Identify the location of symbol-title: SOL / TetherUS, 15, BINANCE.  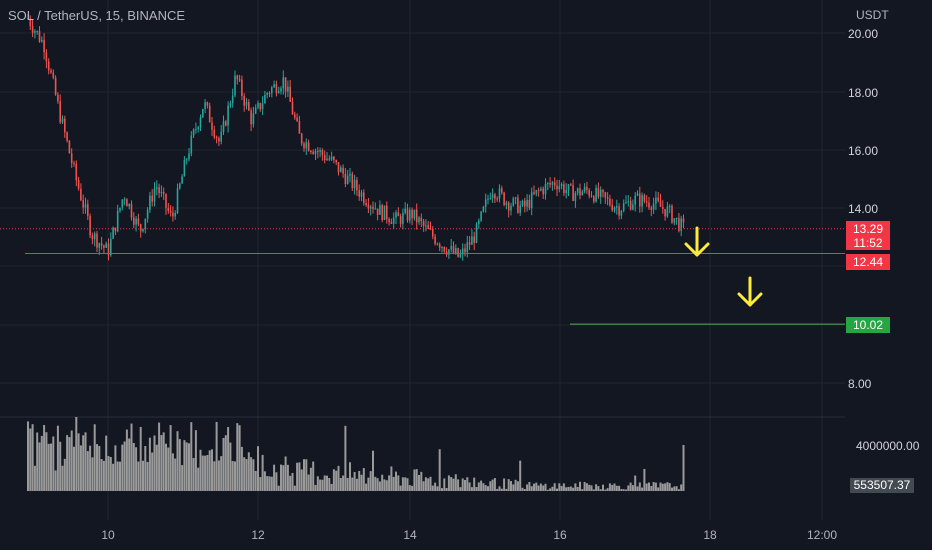
(97, 15).